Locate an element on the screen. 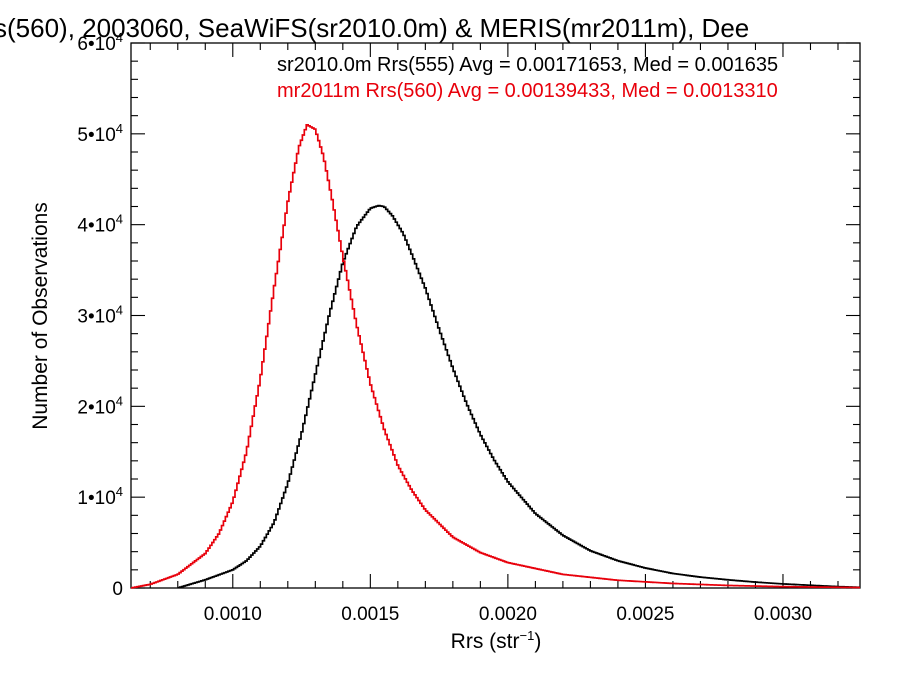 This screenshot has height=675, width=900. x-tick-label: 0.0030 is located at coordinates (783, 614).